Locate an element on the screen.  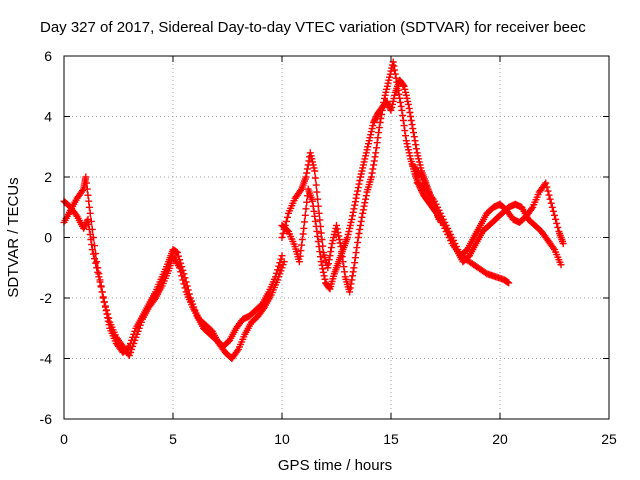
x-tick-label: 10 is located at coordinates (282, 439).